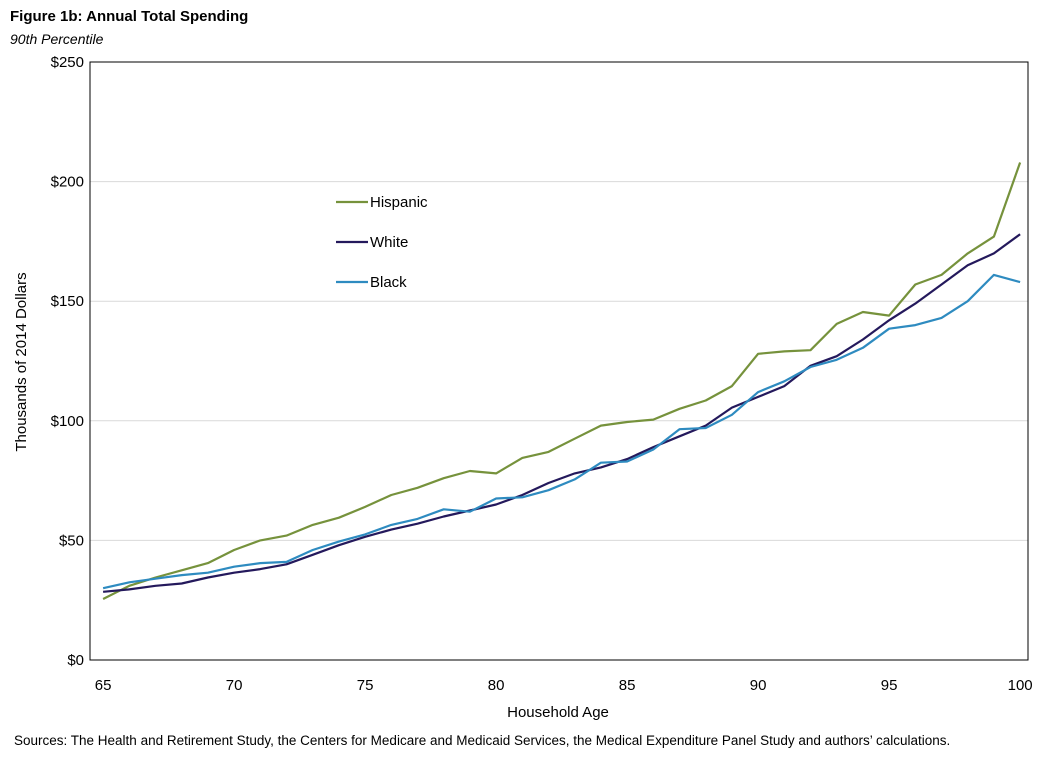  I want to click on x-tick-label: 75, so click(365, 685).